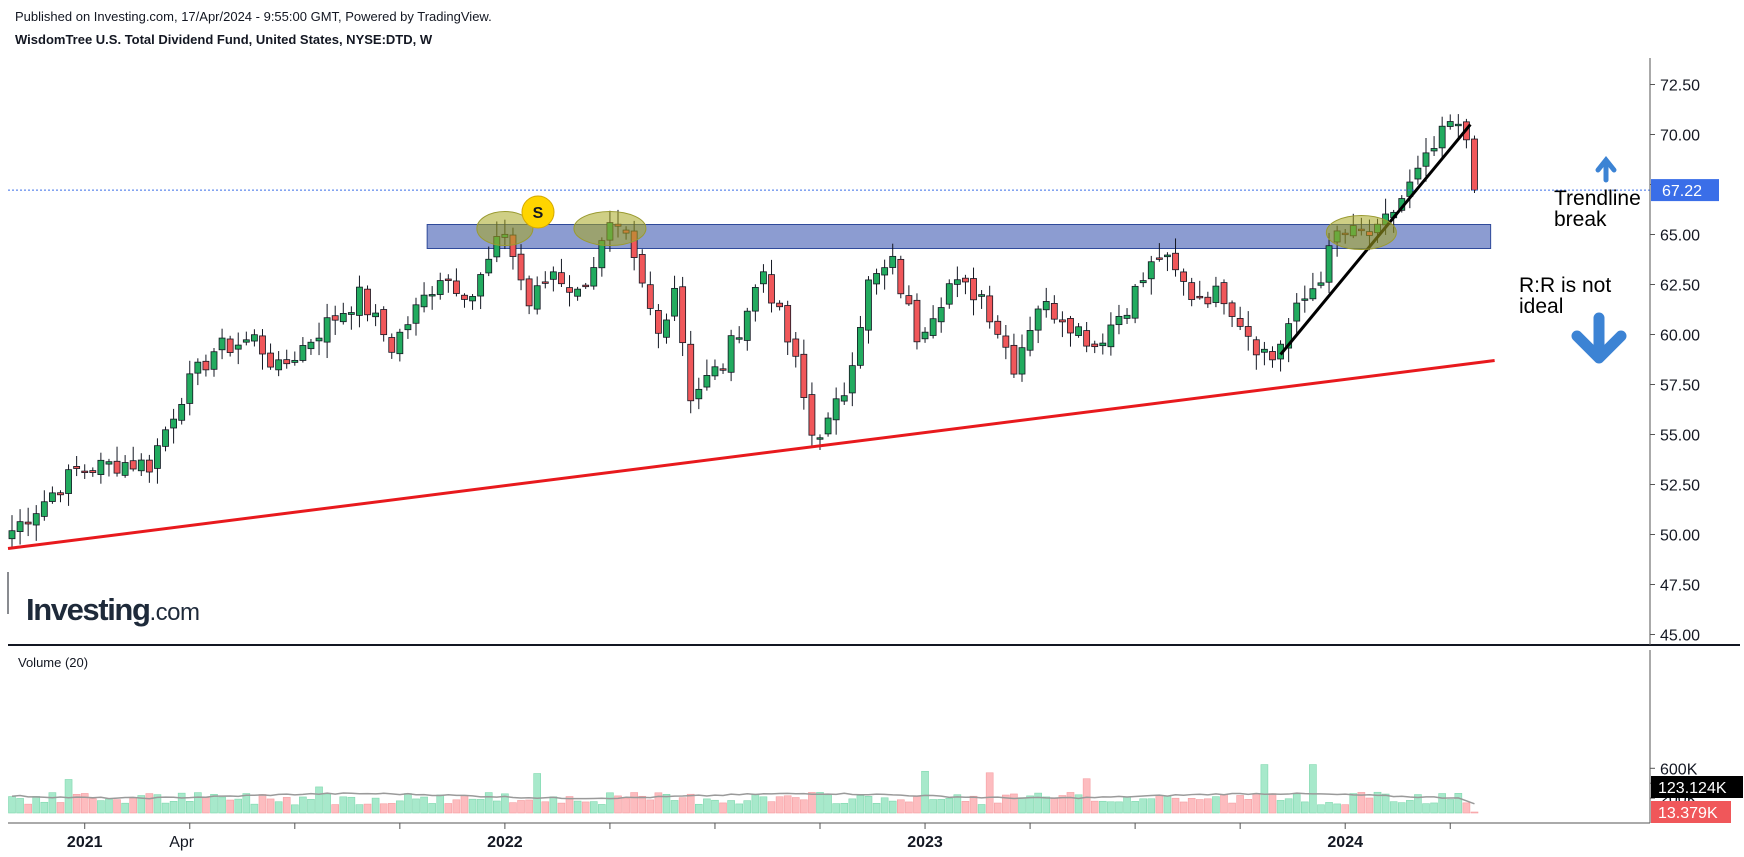 The image size is (1744, 857). I want to click on volume-ma-label: 123.124K, so click(1692, 788).